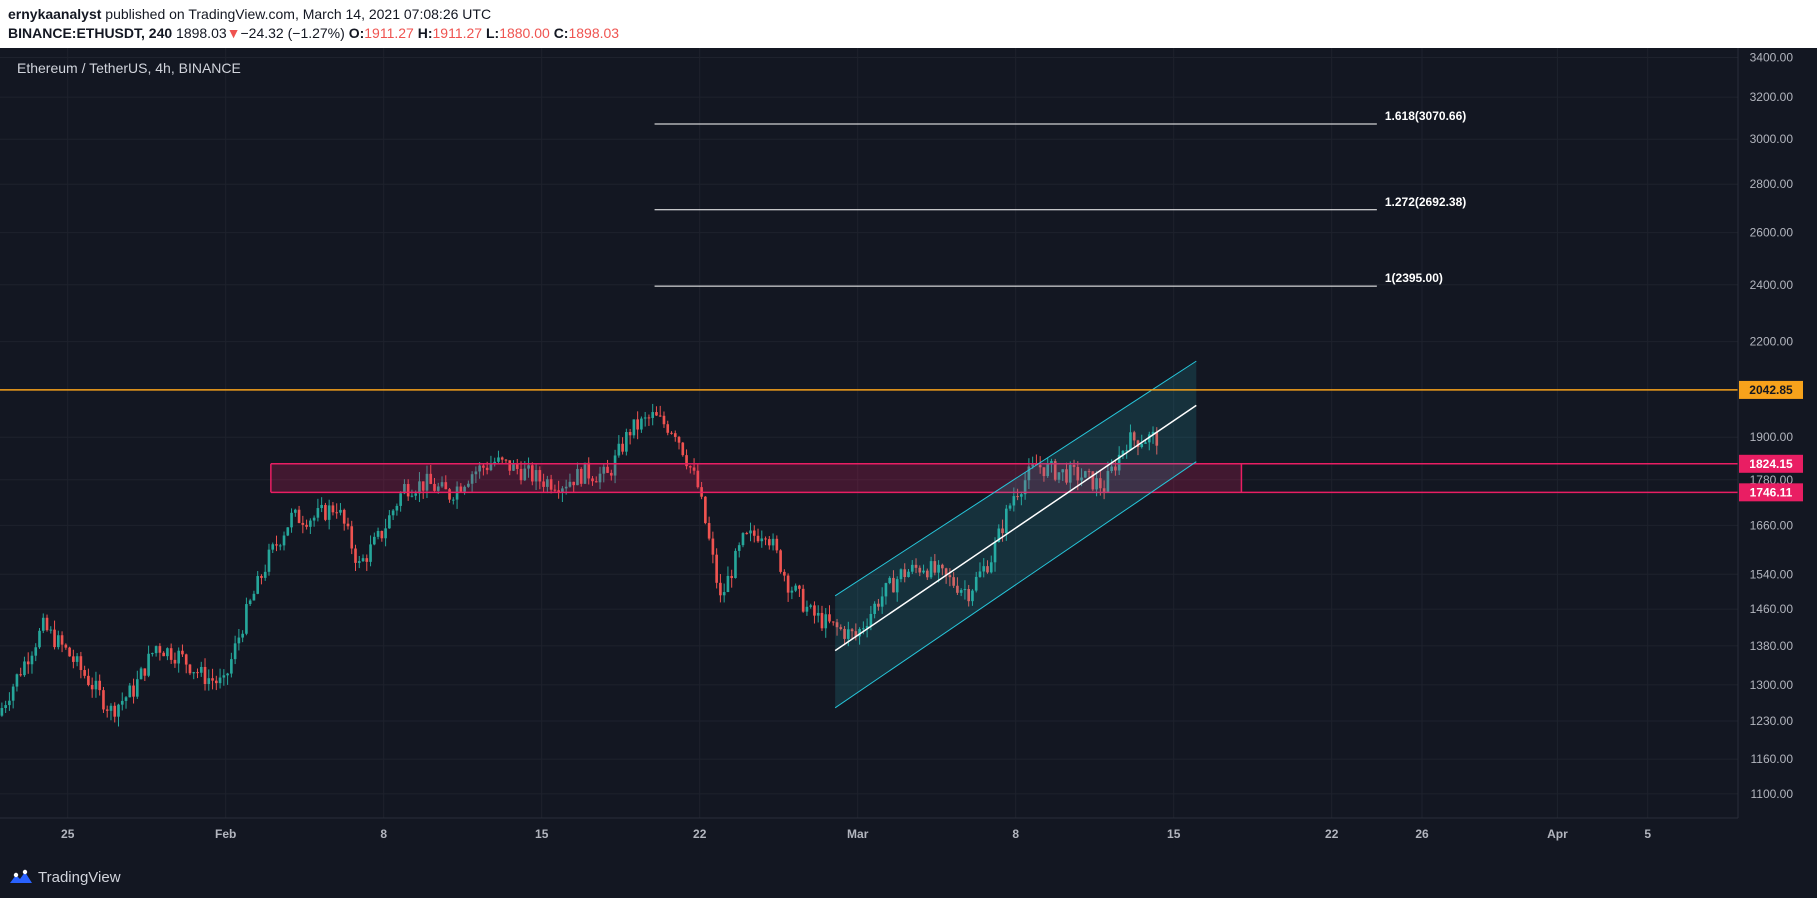  I want to click on open-label: O:, so click(356, 33).